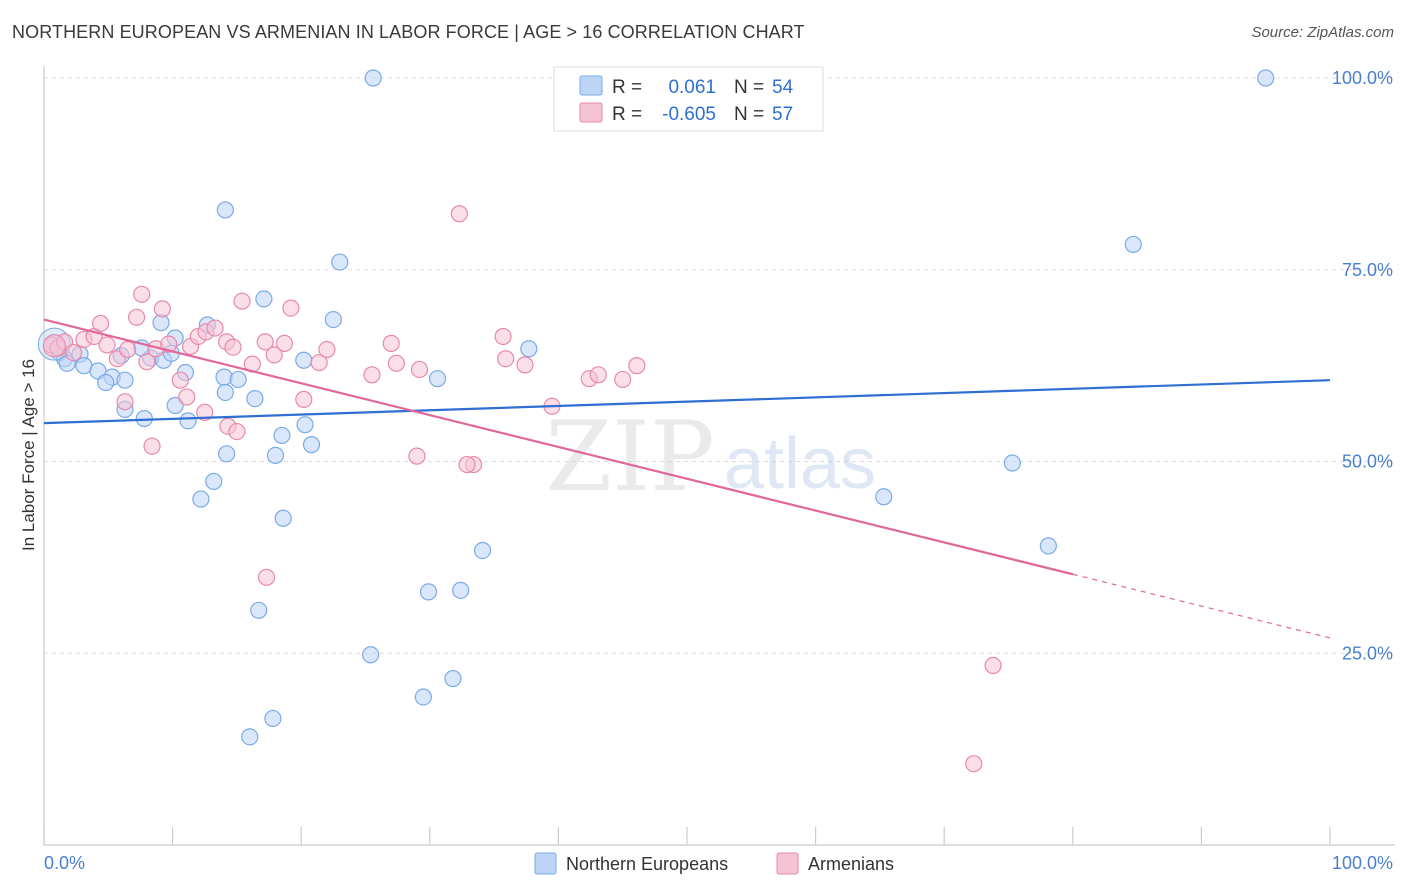  I want to click on source-label: Source: ZipAtlas.com, so click(1322, 32).